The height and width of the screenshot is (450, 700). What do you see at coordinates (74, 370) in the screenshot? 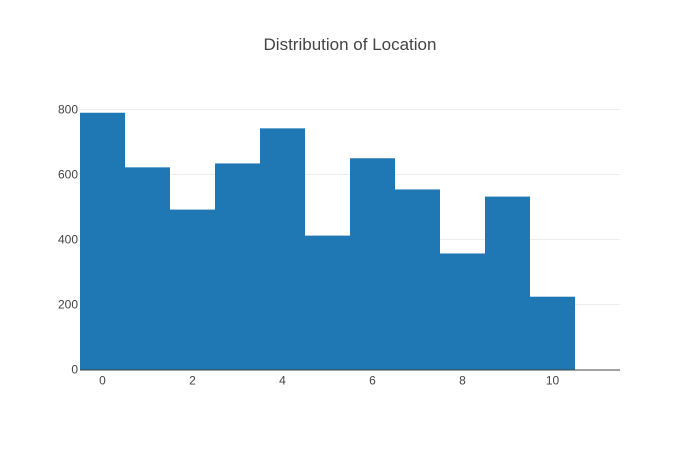
I see `y-tick-label: 0` at bounding box center [74, 370].